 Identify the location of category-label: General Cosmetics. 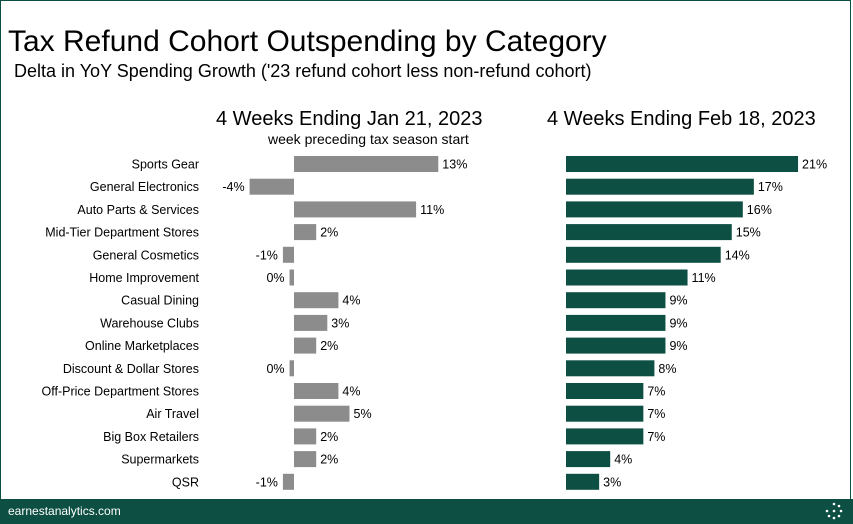
(146, 255).